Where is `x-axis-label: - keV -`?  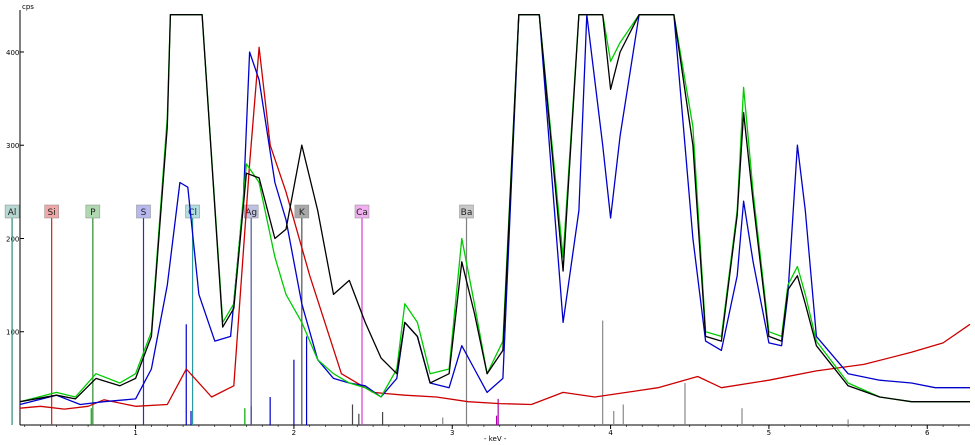
x-axis-label: - keV - is located at coordinates (495, 439).